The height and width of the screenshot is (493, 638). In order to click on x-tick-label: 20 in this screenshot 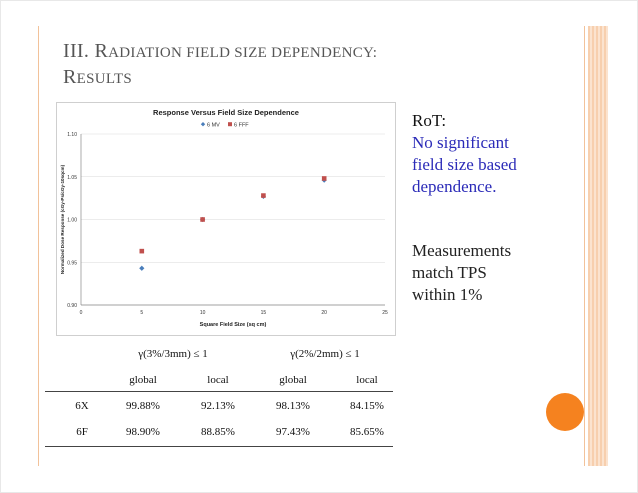, I will do `click(324, 313)`.